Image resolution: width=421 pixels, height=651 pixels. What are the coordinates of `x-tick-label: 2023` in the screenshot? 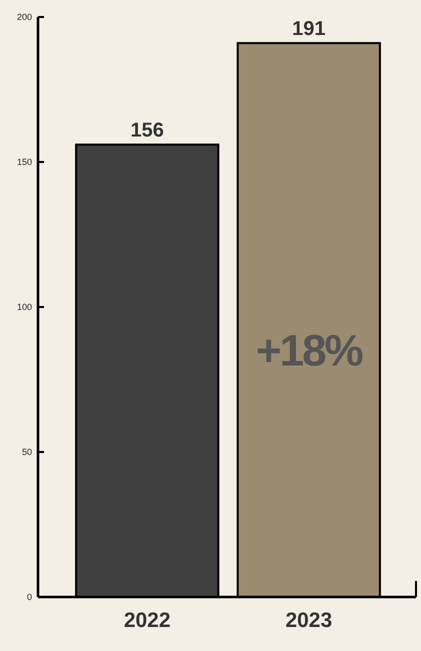 It's located at (308, 620).